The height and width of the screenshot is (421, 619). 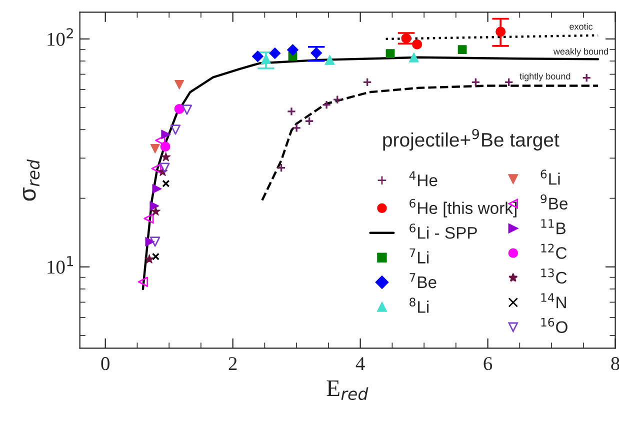 I want to click on y-tick-label: 10$^{2}$, so click(x=60, y=37).